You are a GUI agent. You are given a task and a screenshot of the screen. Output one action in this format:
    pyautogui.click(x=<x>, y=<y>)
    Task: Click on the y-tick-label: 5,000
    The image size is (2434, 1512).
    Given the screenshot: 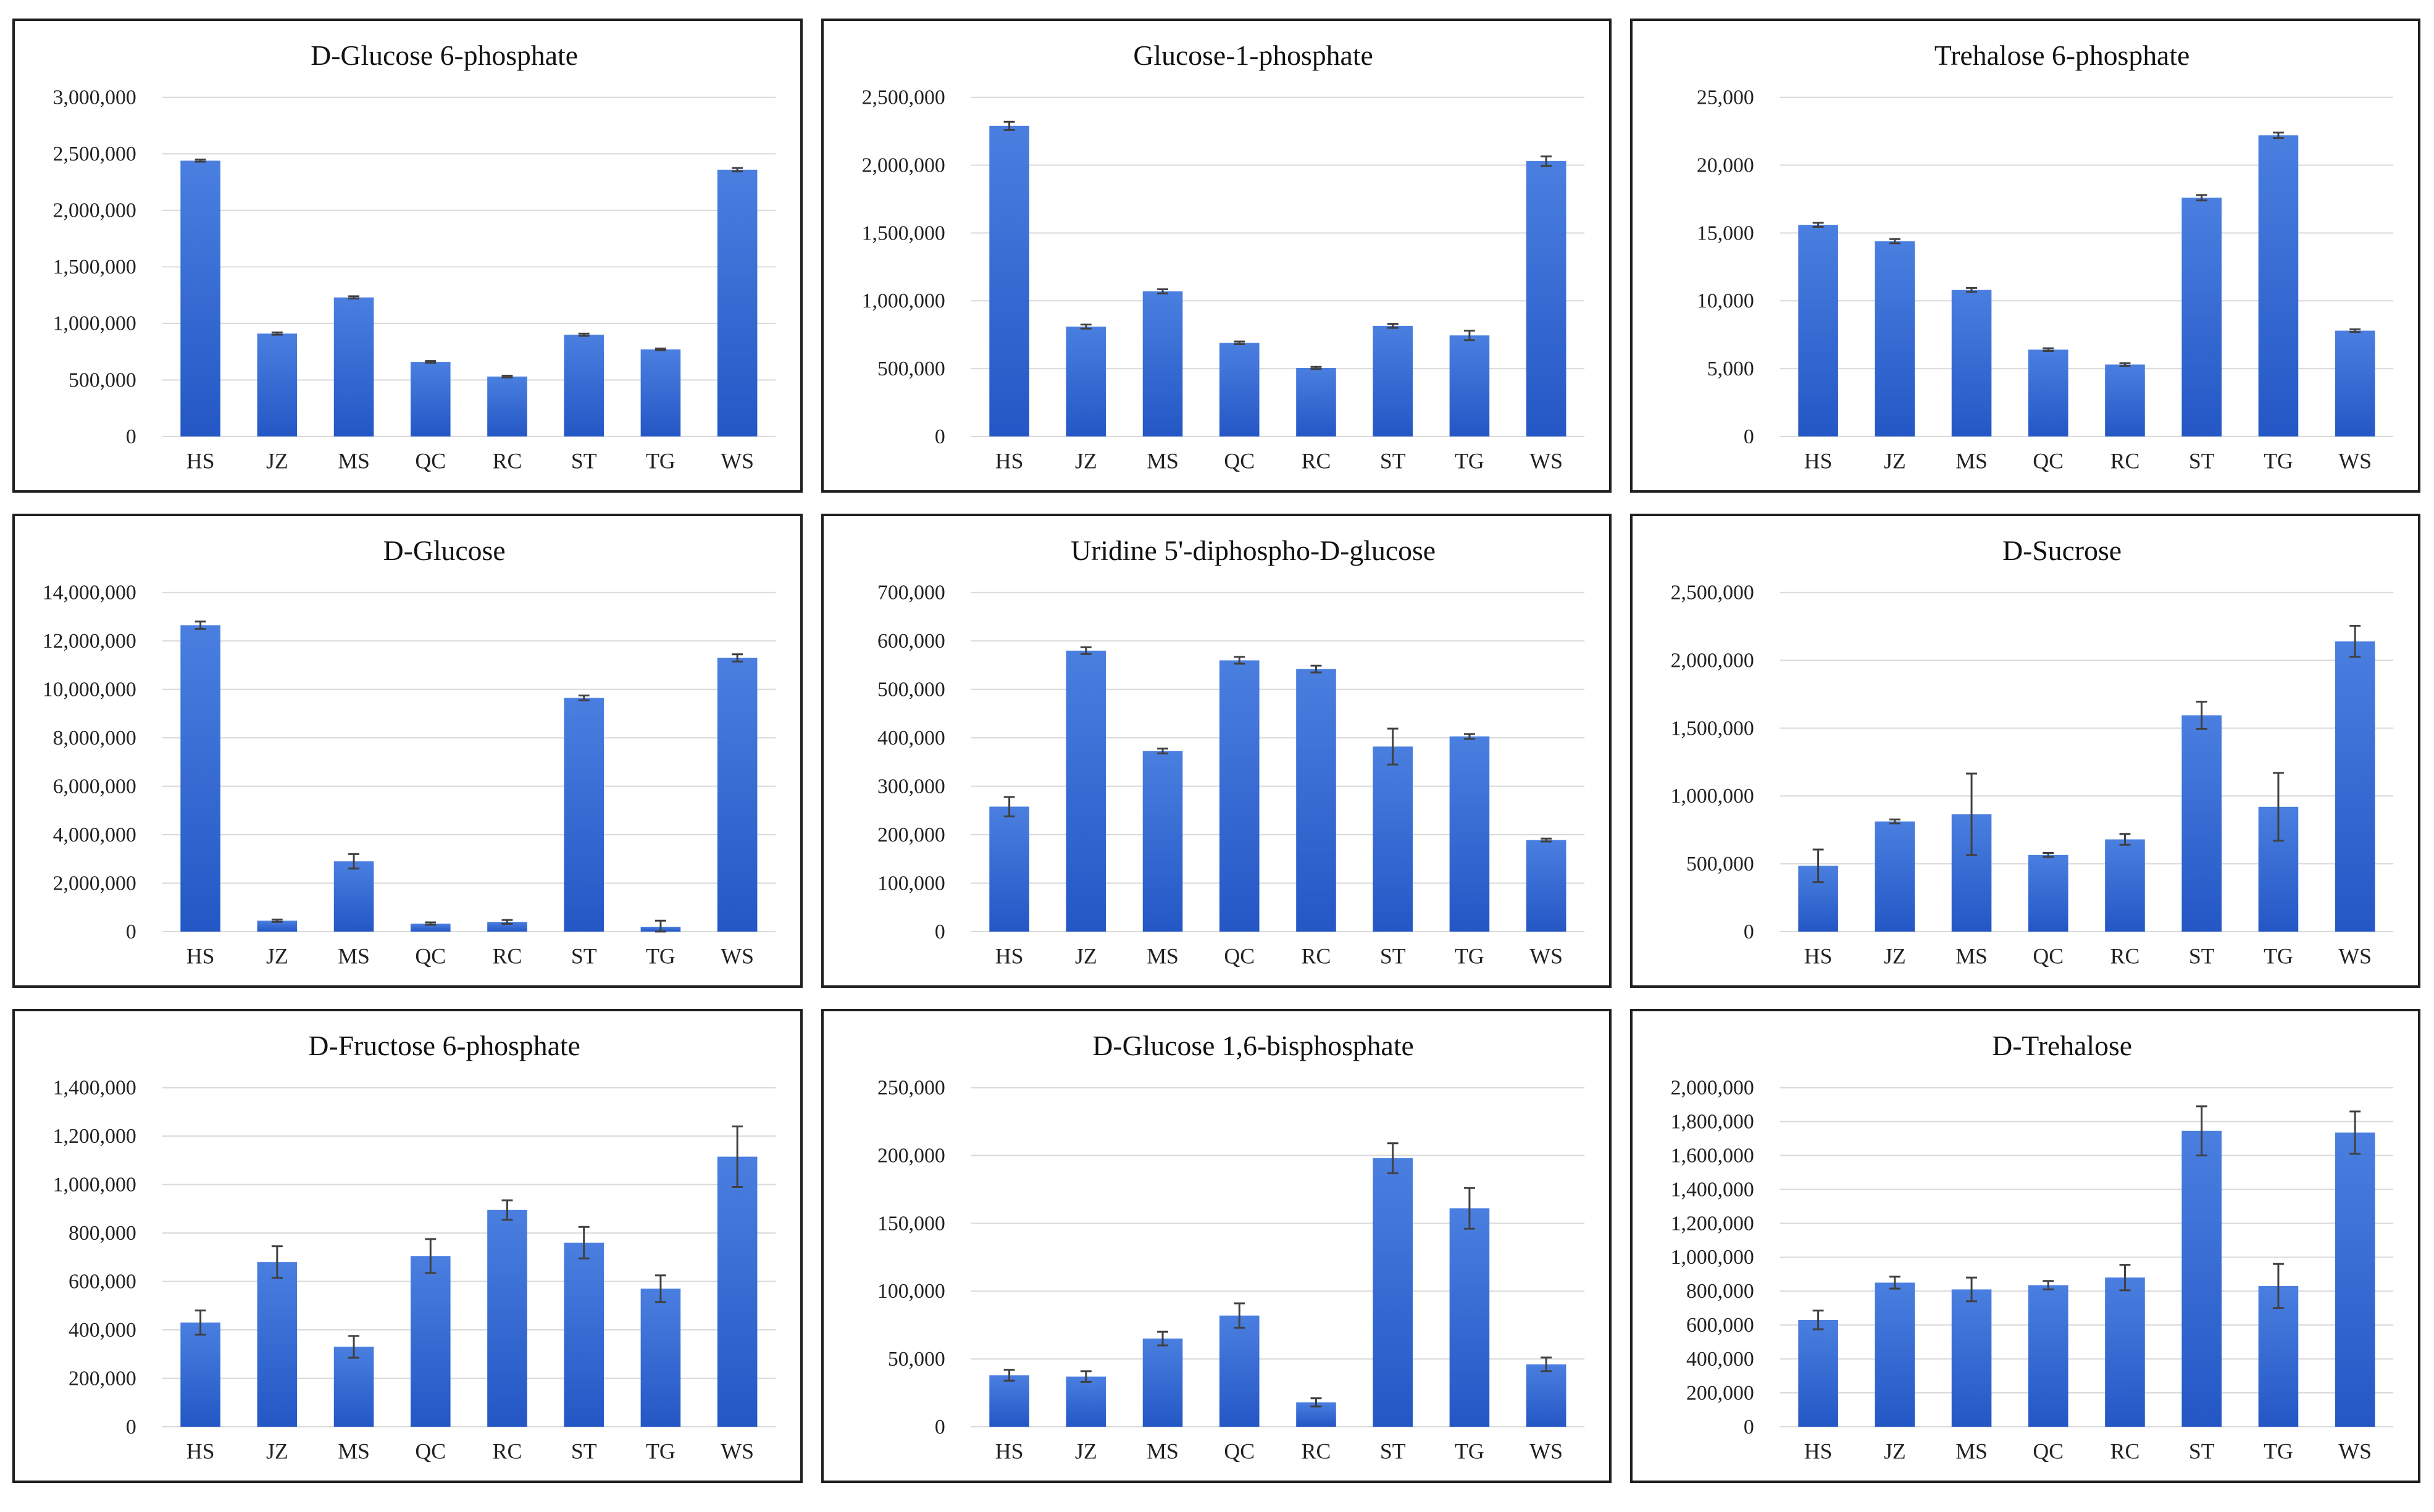 What is the action you would take?
    pyautogui.click(x=1730, y=368)
    